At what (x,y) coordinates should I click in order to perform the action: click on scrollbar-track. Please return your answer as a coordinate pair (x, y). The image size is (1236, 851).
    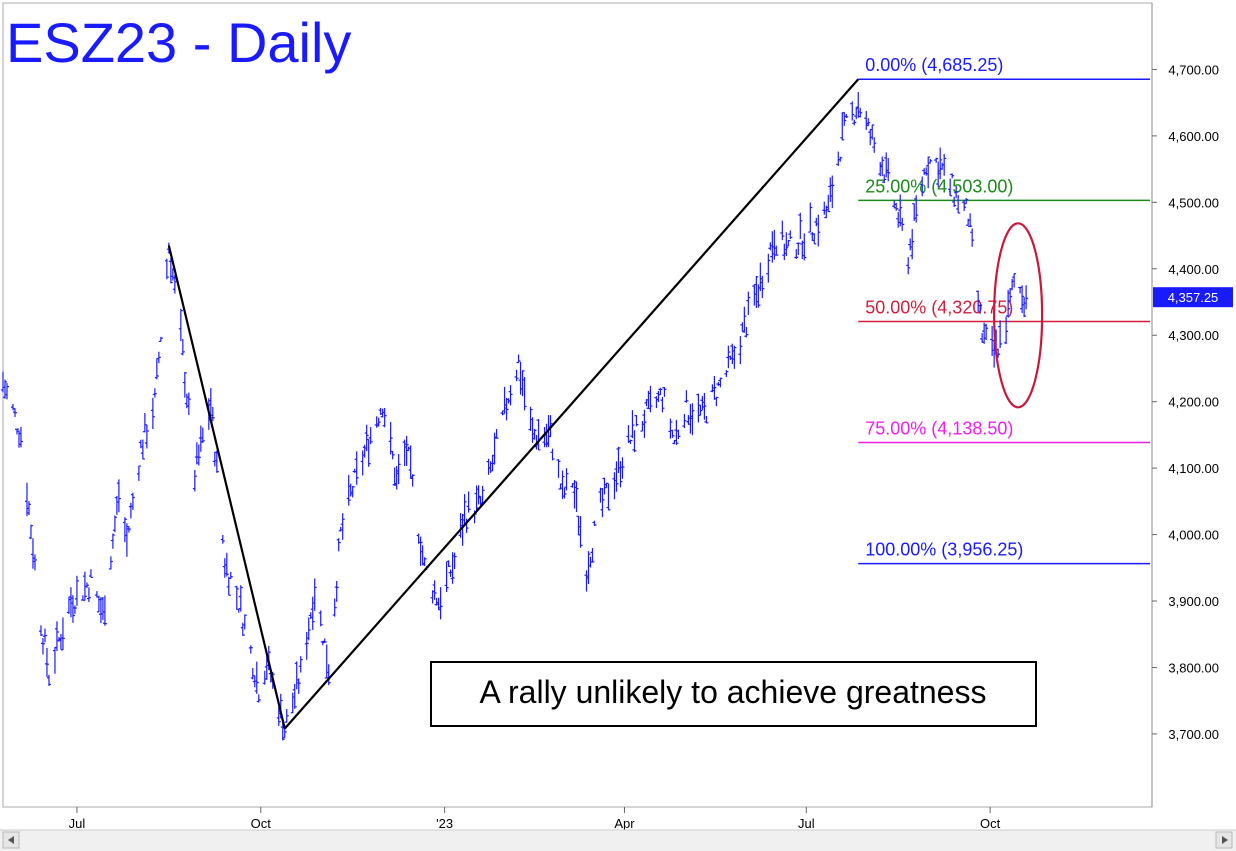
    Looking at the image, I should click on (618, 840).